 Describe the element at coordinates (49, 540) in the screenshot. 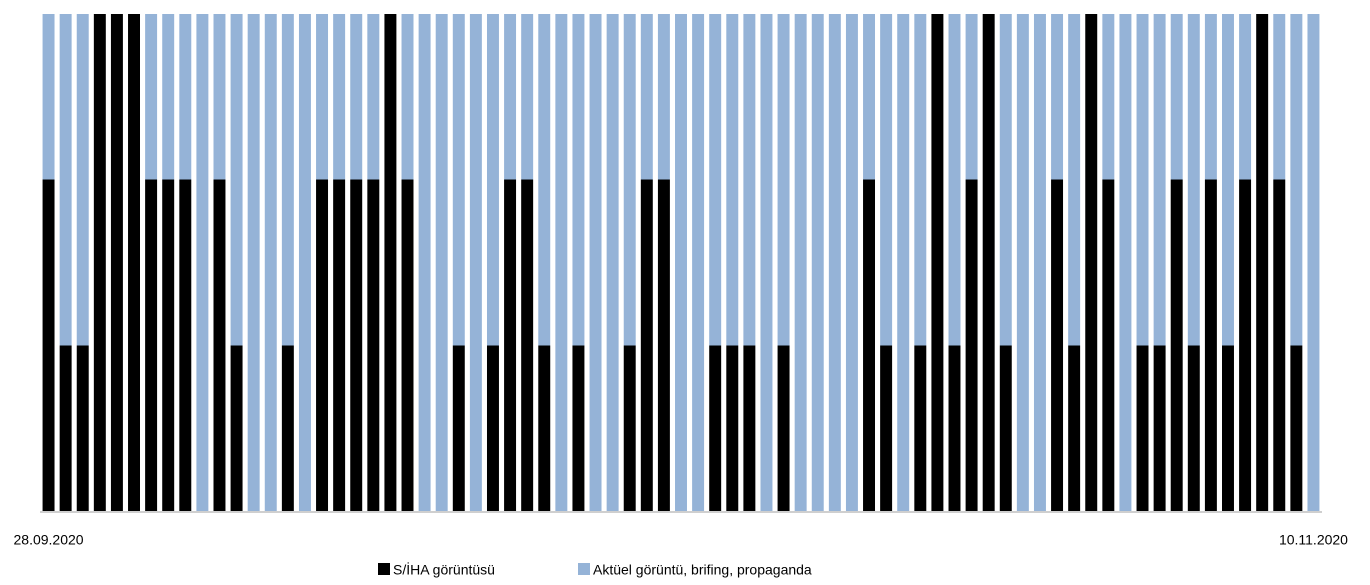

I see `x-tick-label: 28.09.2020` at that location.